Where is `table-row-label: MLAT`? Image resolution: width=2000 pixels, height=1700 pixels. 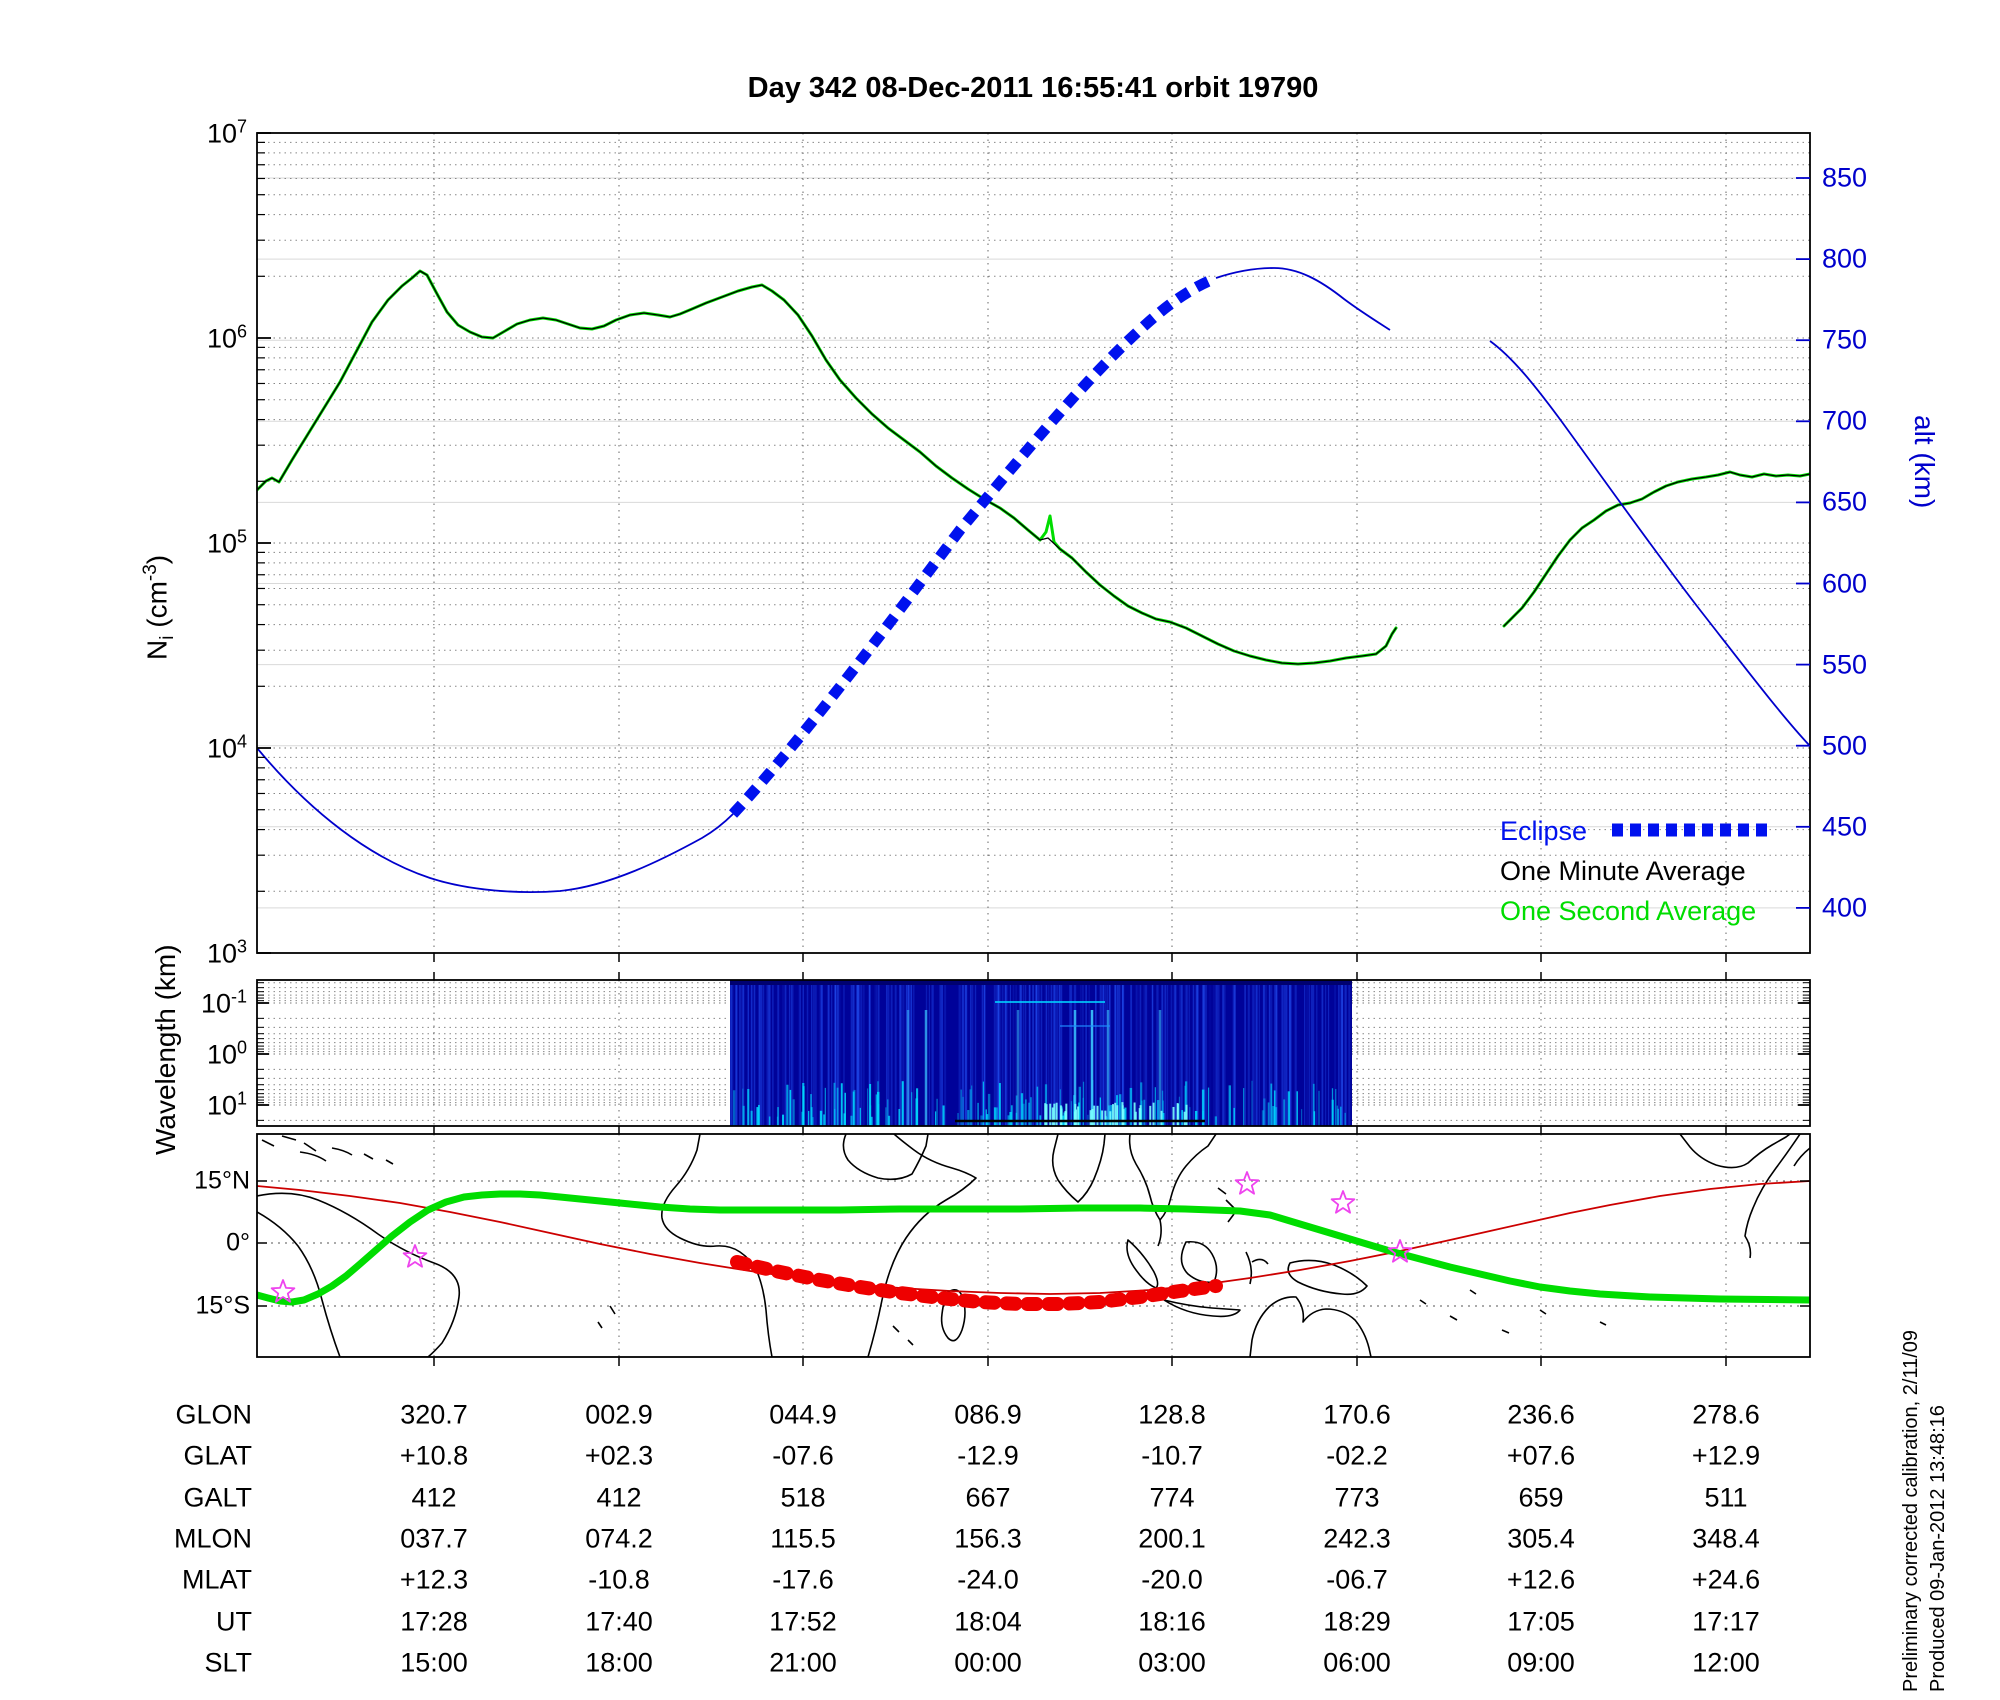
table-row-label: MLAT is located at coordinates (216, 1579).